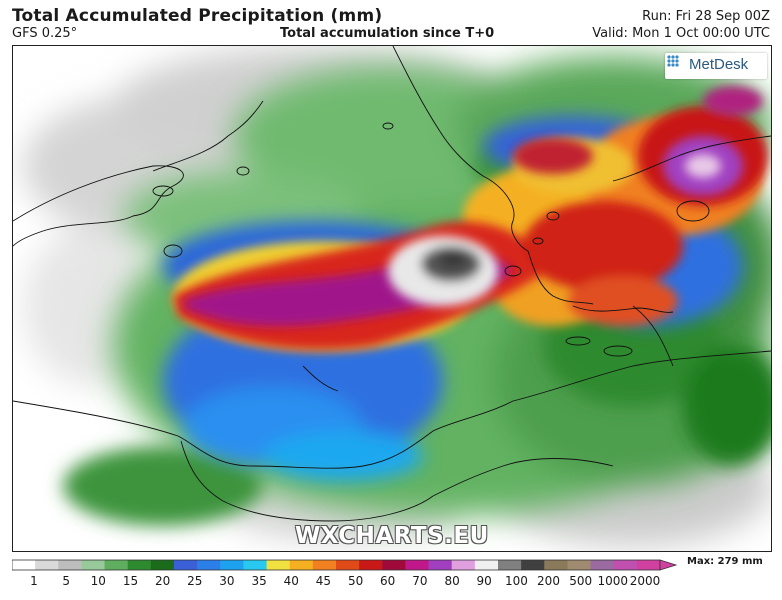 This screenshot has height=600, width=782. I want to click on legend-tick-label: 10, so click(98, 581).